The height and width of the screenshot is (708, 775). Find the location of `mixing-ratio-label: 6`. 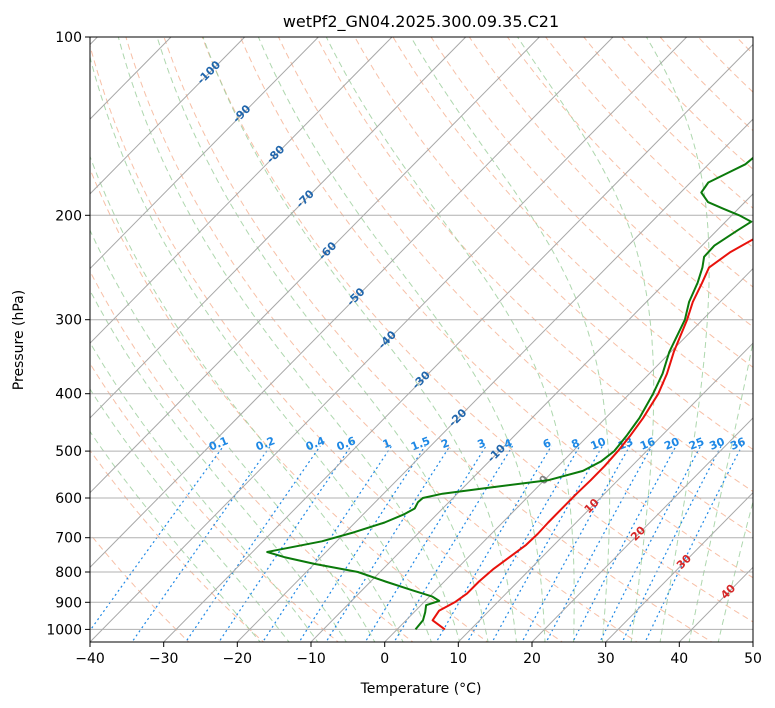

mixing-ratio-label: 6 is located at coordinates (547, 443).